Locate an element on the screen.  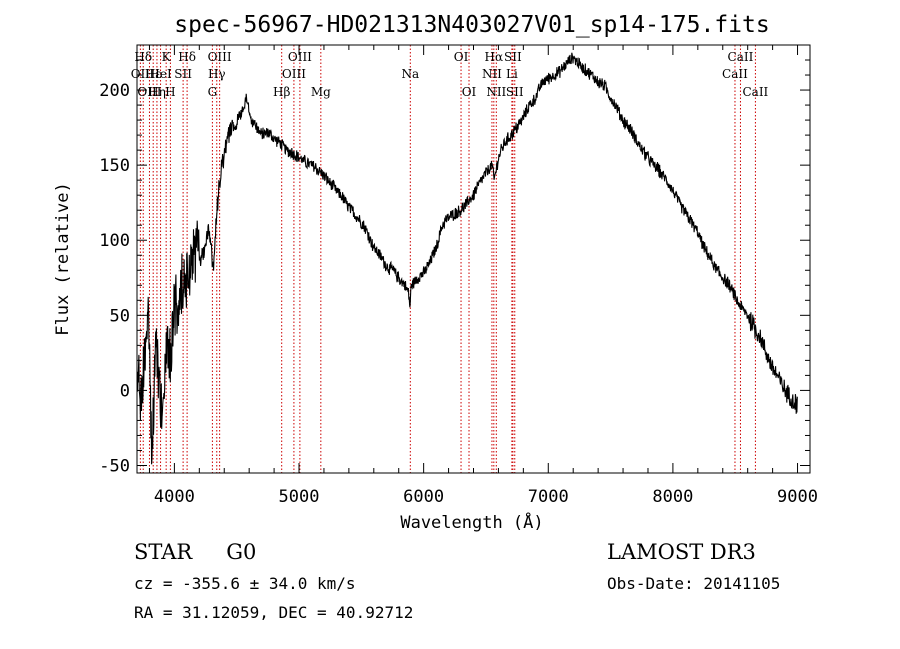
line-marker-label: Hγ is located at coordinates (217, 74).